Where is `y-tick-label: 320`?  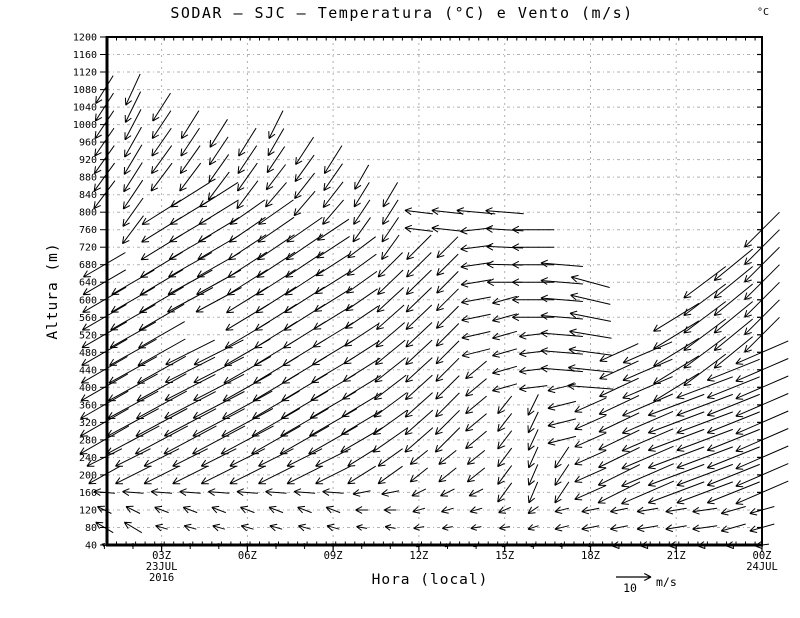 y-tick-label: 320 is located at coordinates (88, 423).